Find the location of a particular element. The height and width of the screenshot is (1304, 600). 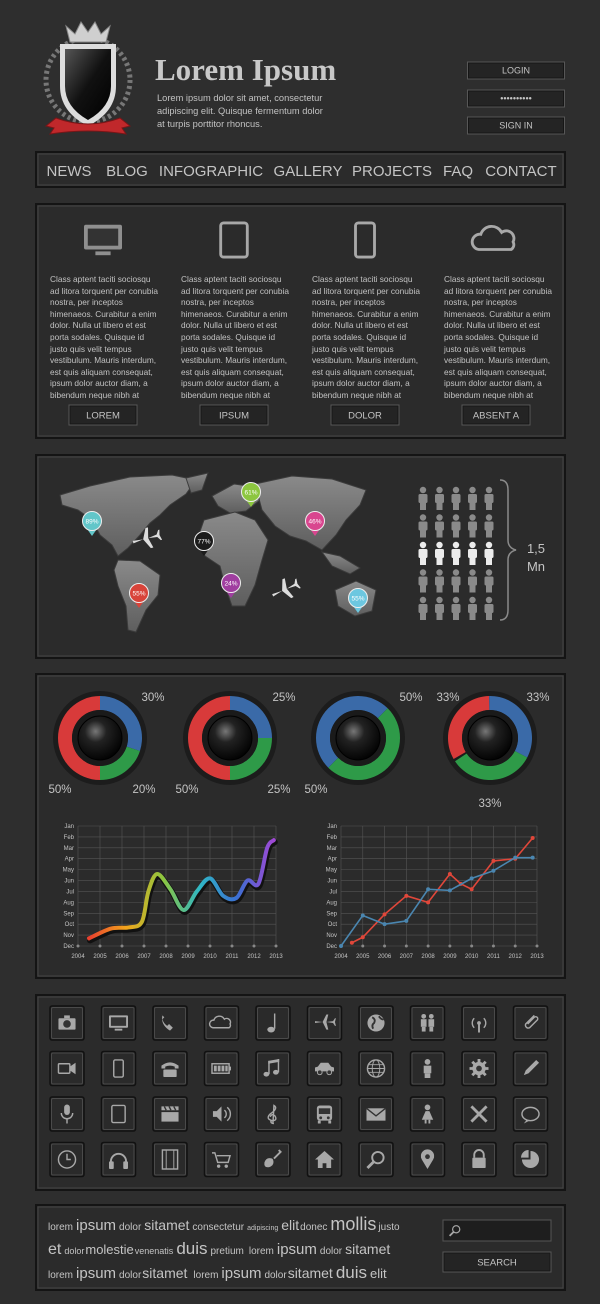

tag-word: justo is located at coordinates (388, 1227).